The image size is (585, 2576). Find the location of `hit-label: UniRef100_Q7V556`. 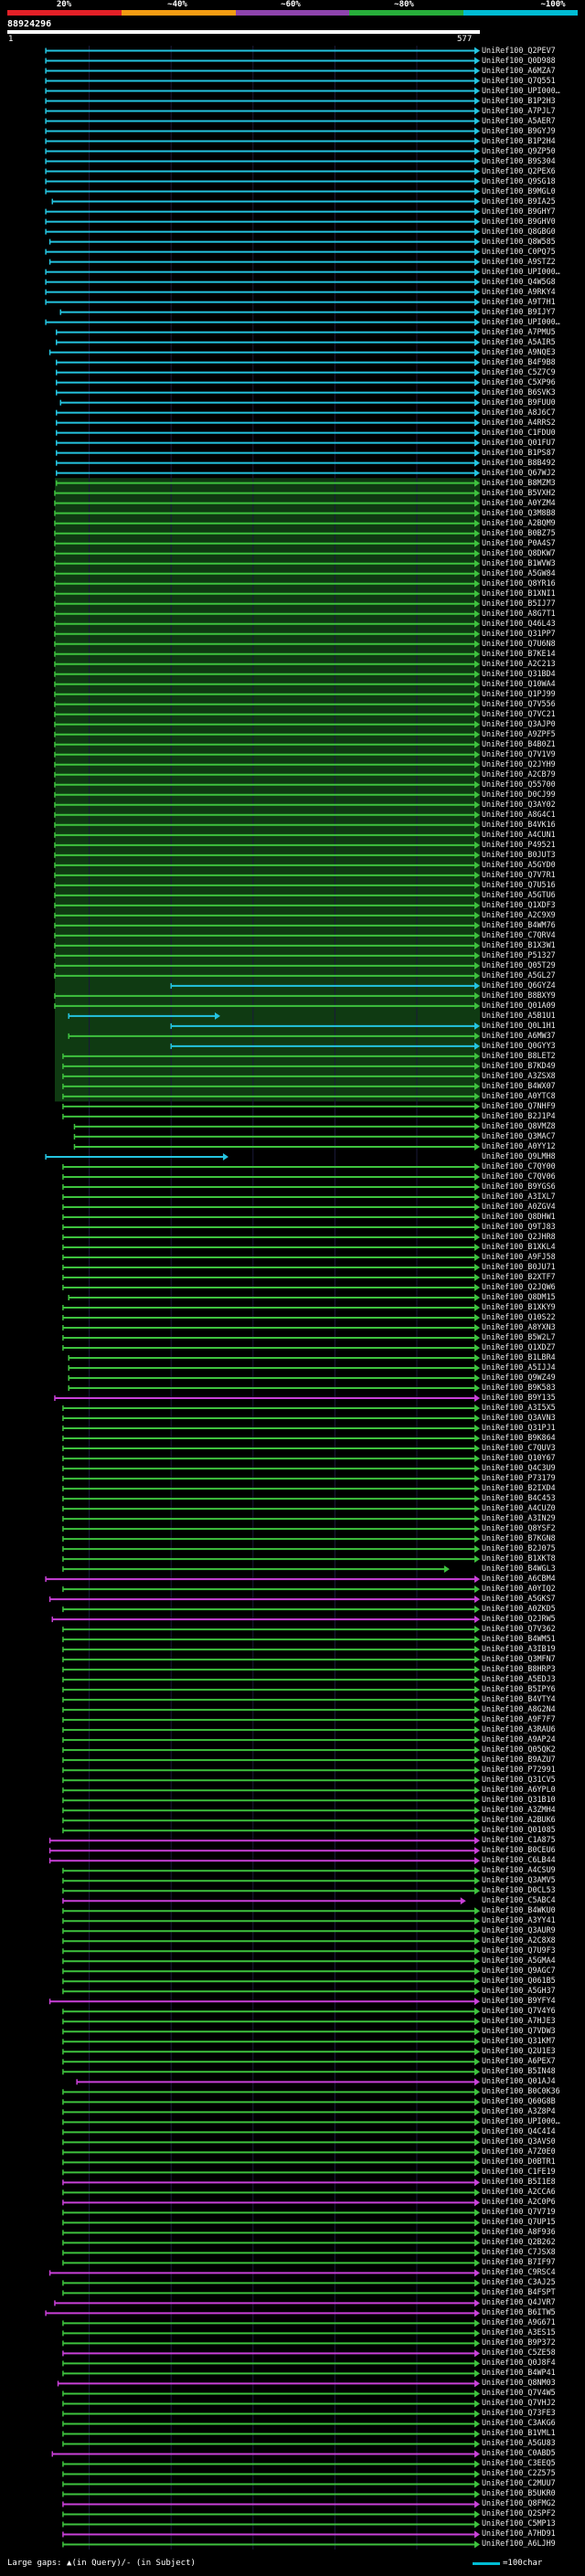

hit-label: UniRef100_Q7V556 is located at coordinates (519, 703).